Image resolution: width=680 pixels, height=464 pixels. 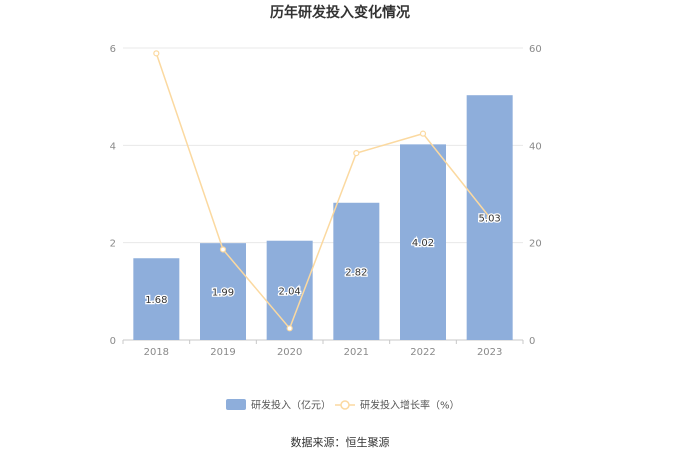 What do you see at coordinates (291, 405) in the screenshot?
I see `legend-bar-label: 研发投入（亿元）` at bounding box center [291, 405].